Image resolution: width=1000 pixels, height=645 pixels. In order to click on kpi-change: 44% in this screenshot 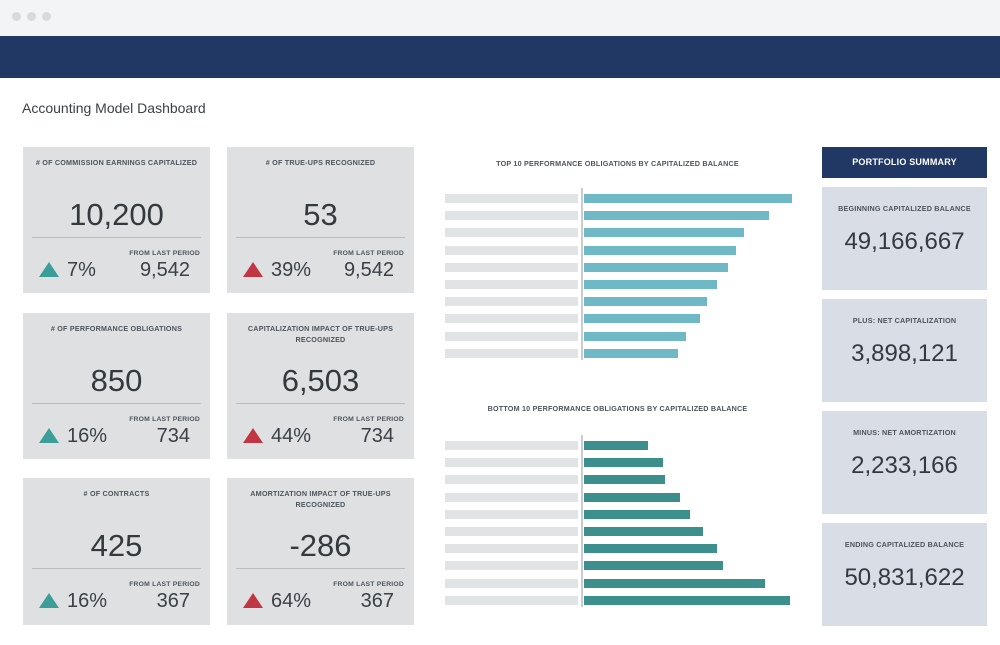, I will do `click(291, 436)`.